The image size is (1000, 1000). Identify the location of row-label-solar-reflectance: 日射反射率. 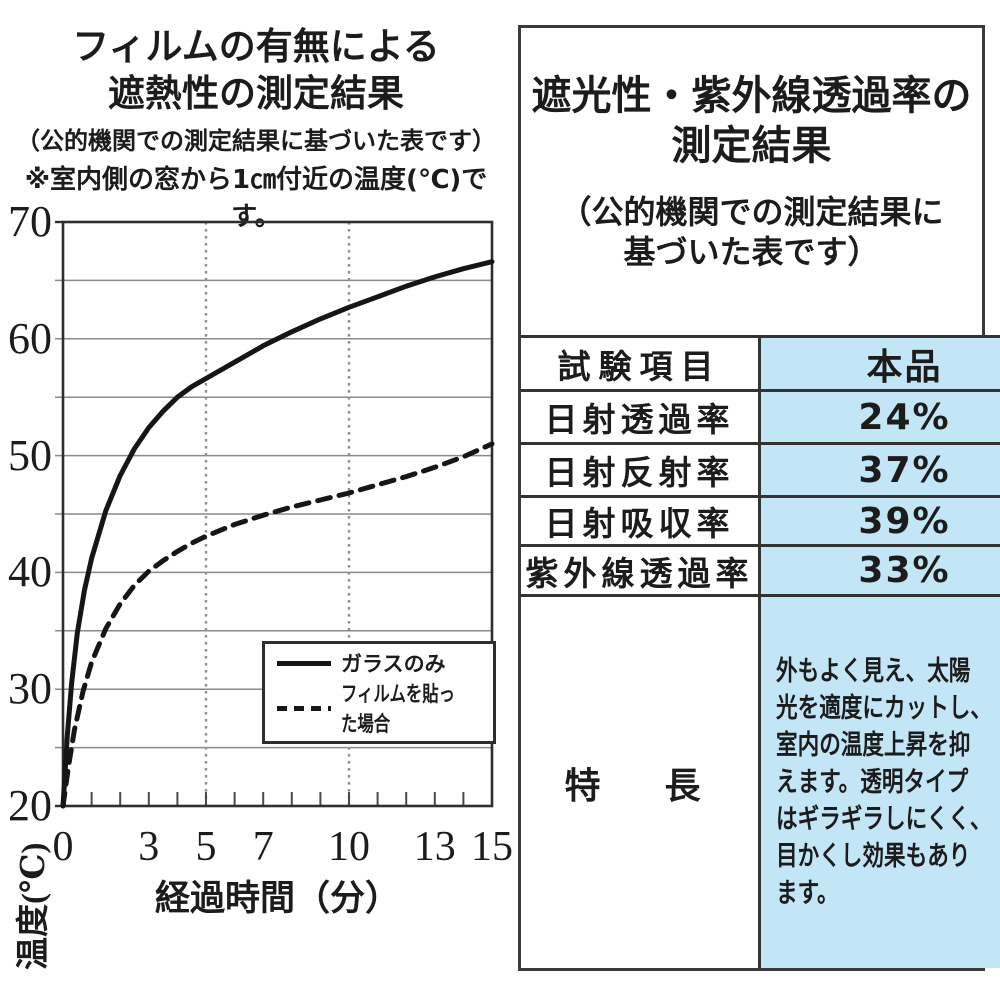
(639, 472).